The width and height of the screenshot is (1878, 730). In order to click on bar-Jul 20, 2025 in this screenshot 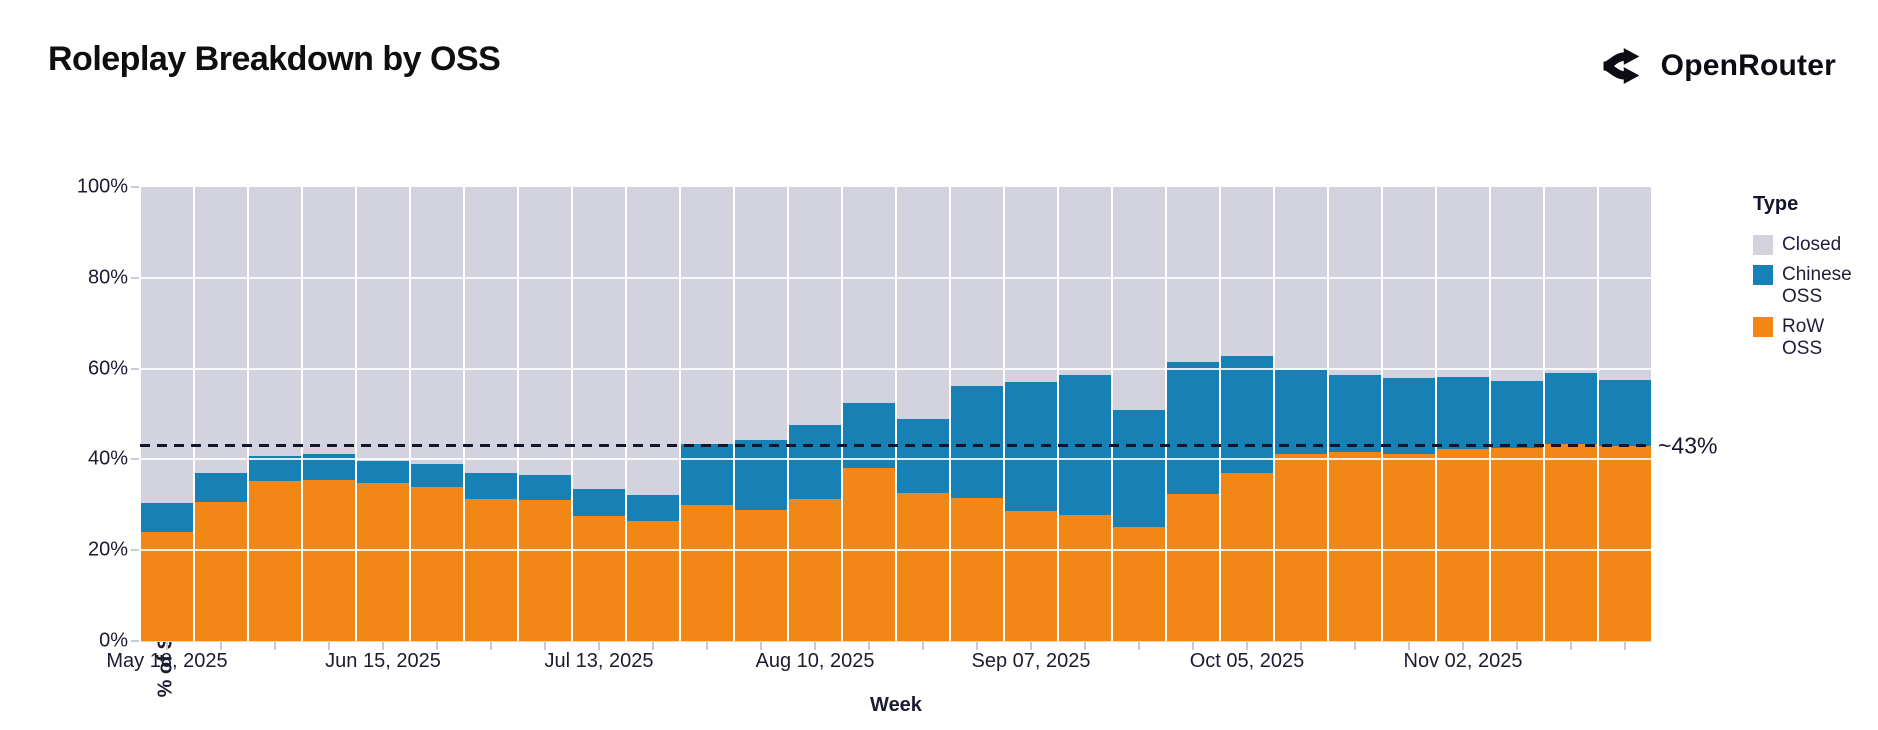, I will do `click(653, 414)`.